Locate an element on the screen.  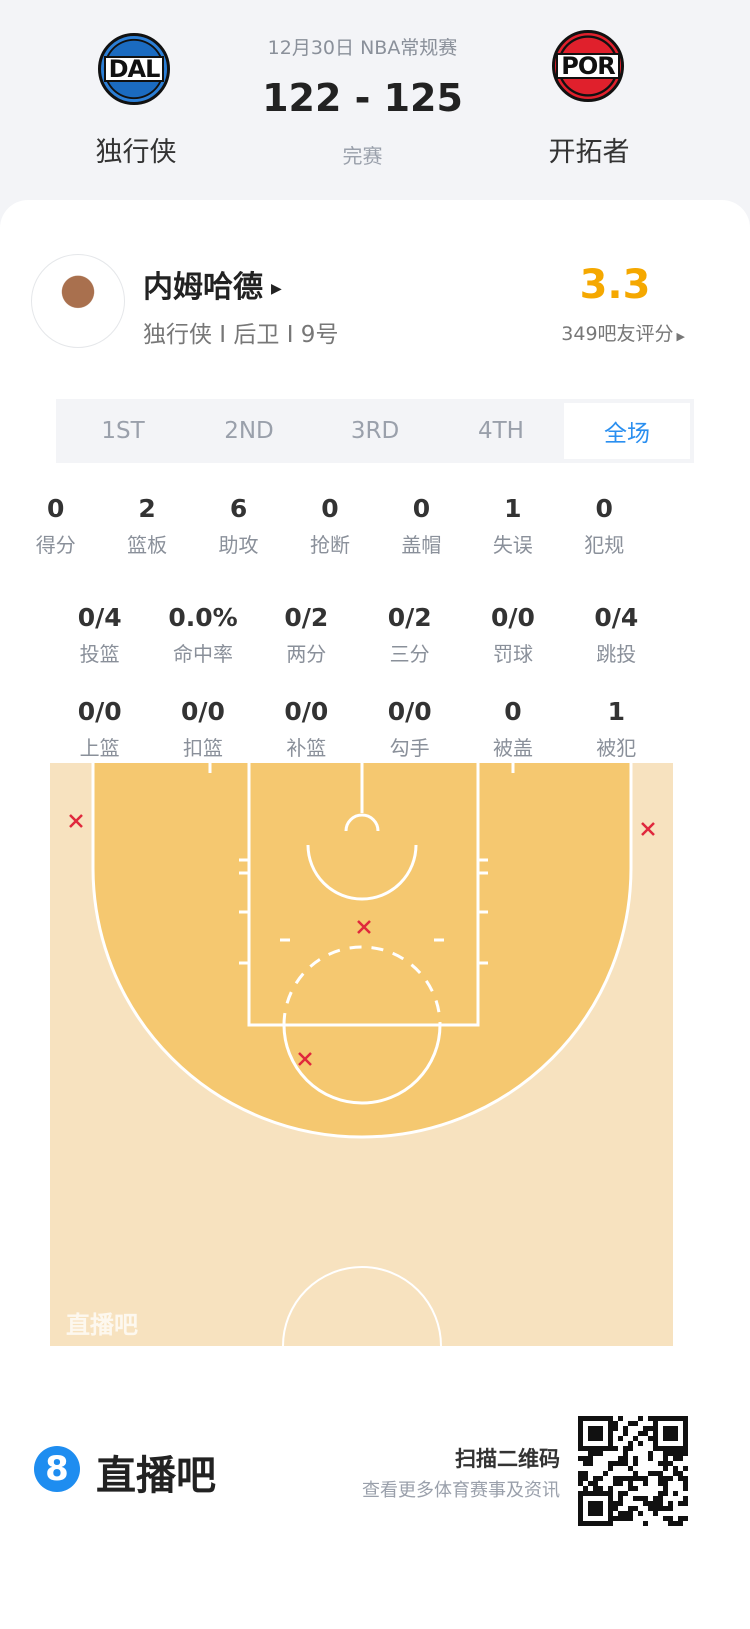
stat-stats_row1-5: 1 失误 is located at coordinates (512, 526).